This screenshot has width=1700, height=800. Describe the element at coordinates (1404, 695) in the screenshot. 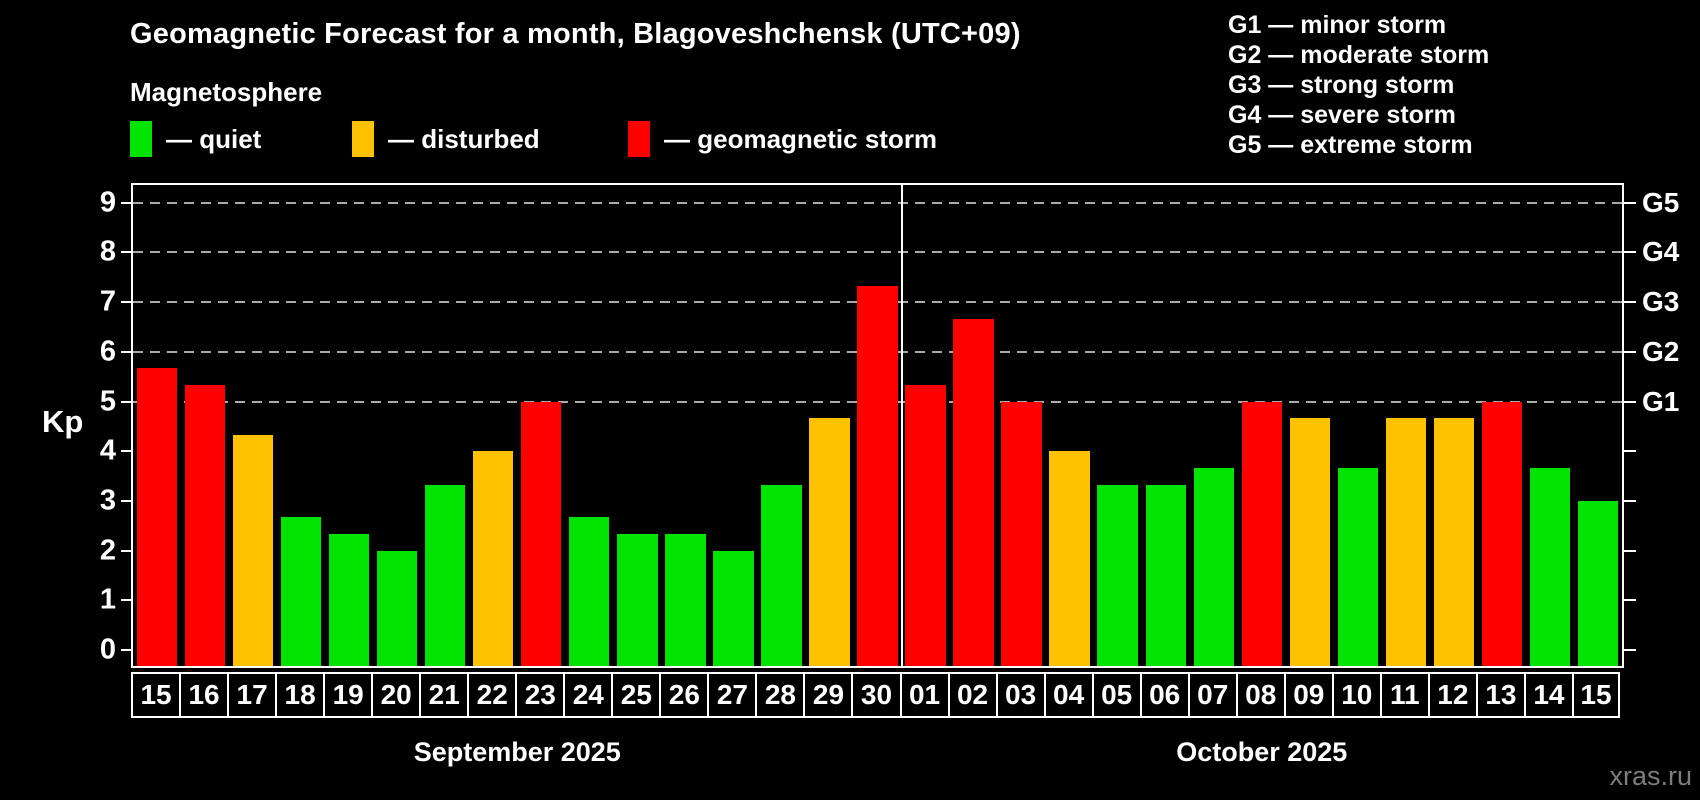

I see `date-cell: 11` at that location.